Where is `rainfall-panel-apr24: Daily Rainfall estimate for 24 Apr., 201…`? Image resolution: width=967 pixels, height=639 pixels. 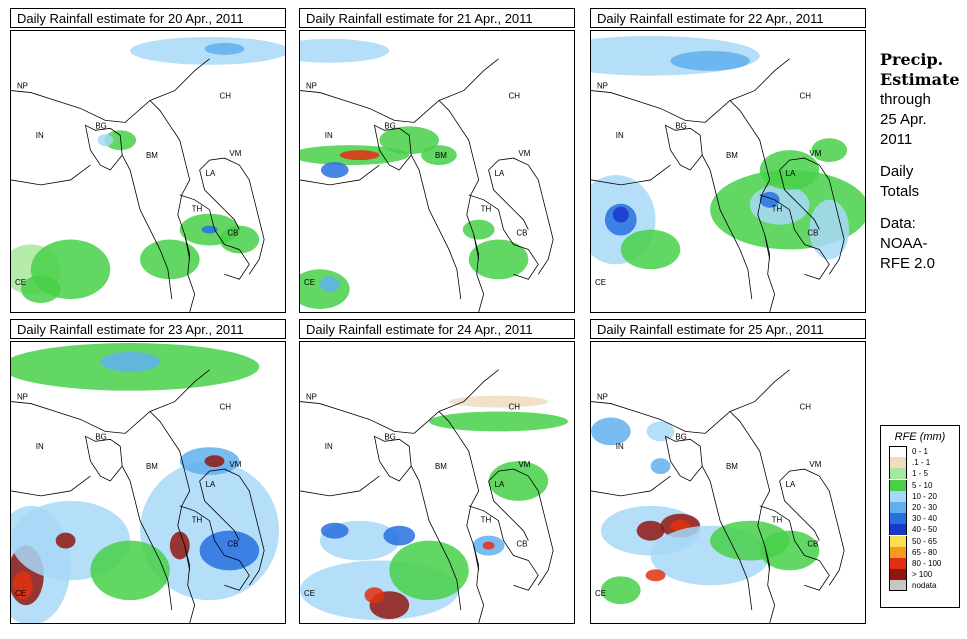 rainfall-panel-apr24: Daily Rainfall estimate for 24 Apr., 201… is located at coordinates (438, 472).